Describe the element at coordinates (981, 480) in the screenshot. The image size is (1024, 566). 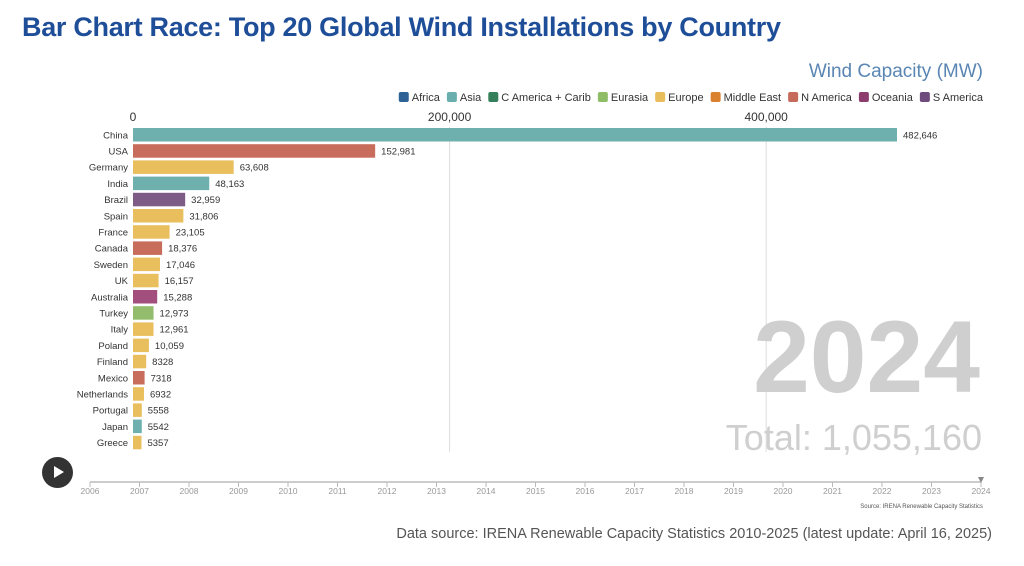
I see `timeline-handle` at that location.